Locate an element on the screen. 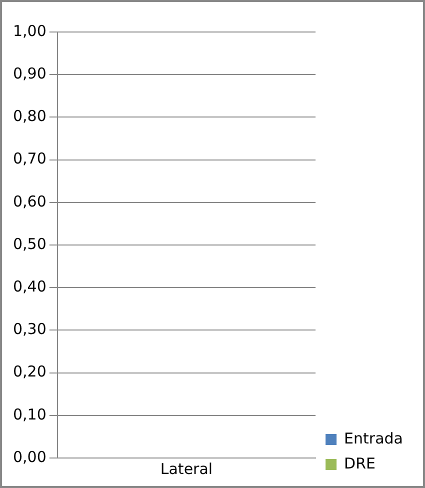 This screenshot has width=425, height=488. y-tick-label: 0,40 is located at coordinates (29, 286).